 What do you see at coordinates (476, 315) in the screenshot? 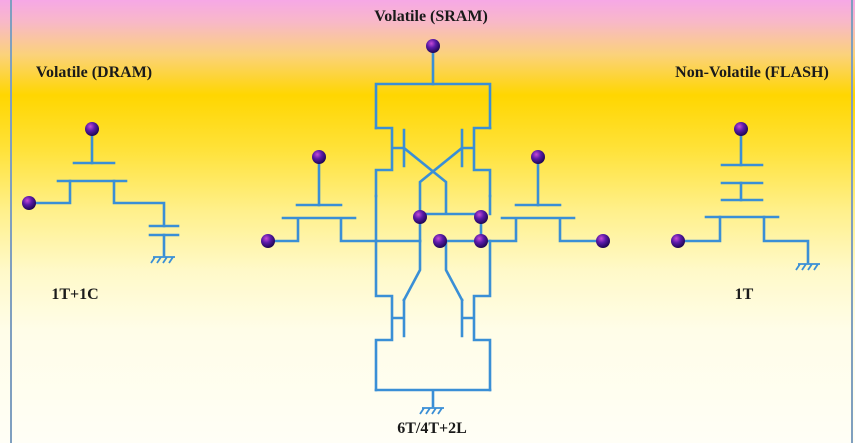
I see `sram-pulldown-right` at bounding box center [476, 315].